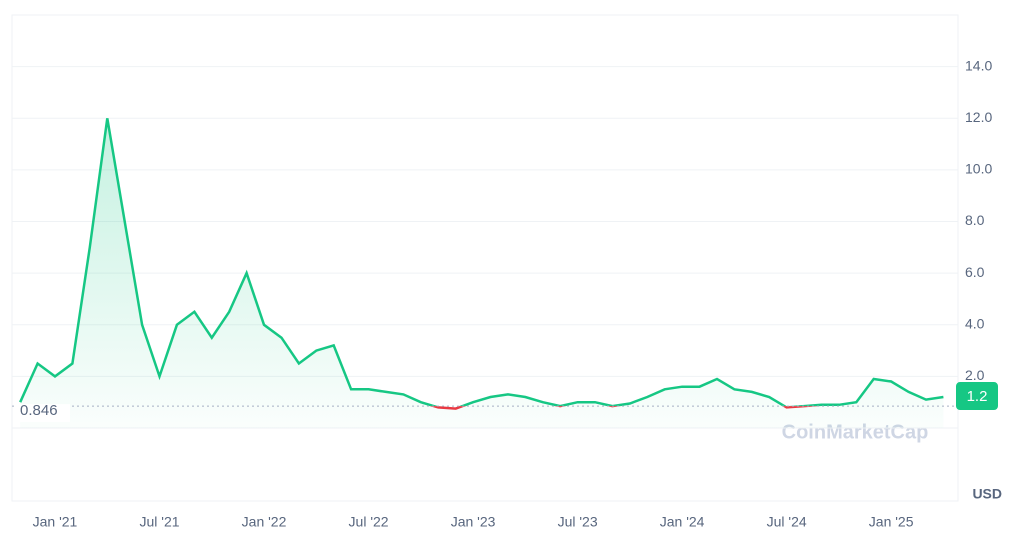  What do you see at coordinates (975, 323) in the screenshot?
I see `y-tick-label: 4.0` at bounding box center [975, 323].